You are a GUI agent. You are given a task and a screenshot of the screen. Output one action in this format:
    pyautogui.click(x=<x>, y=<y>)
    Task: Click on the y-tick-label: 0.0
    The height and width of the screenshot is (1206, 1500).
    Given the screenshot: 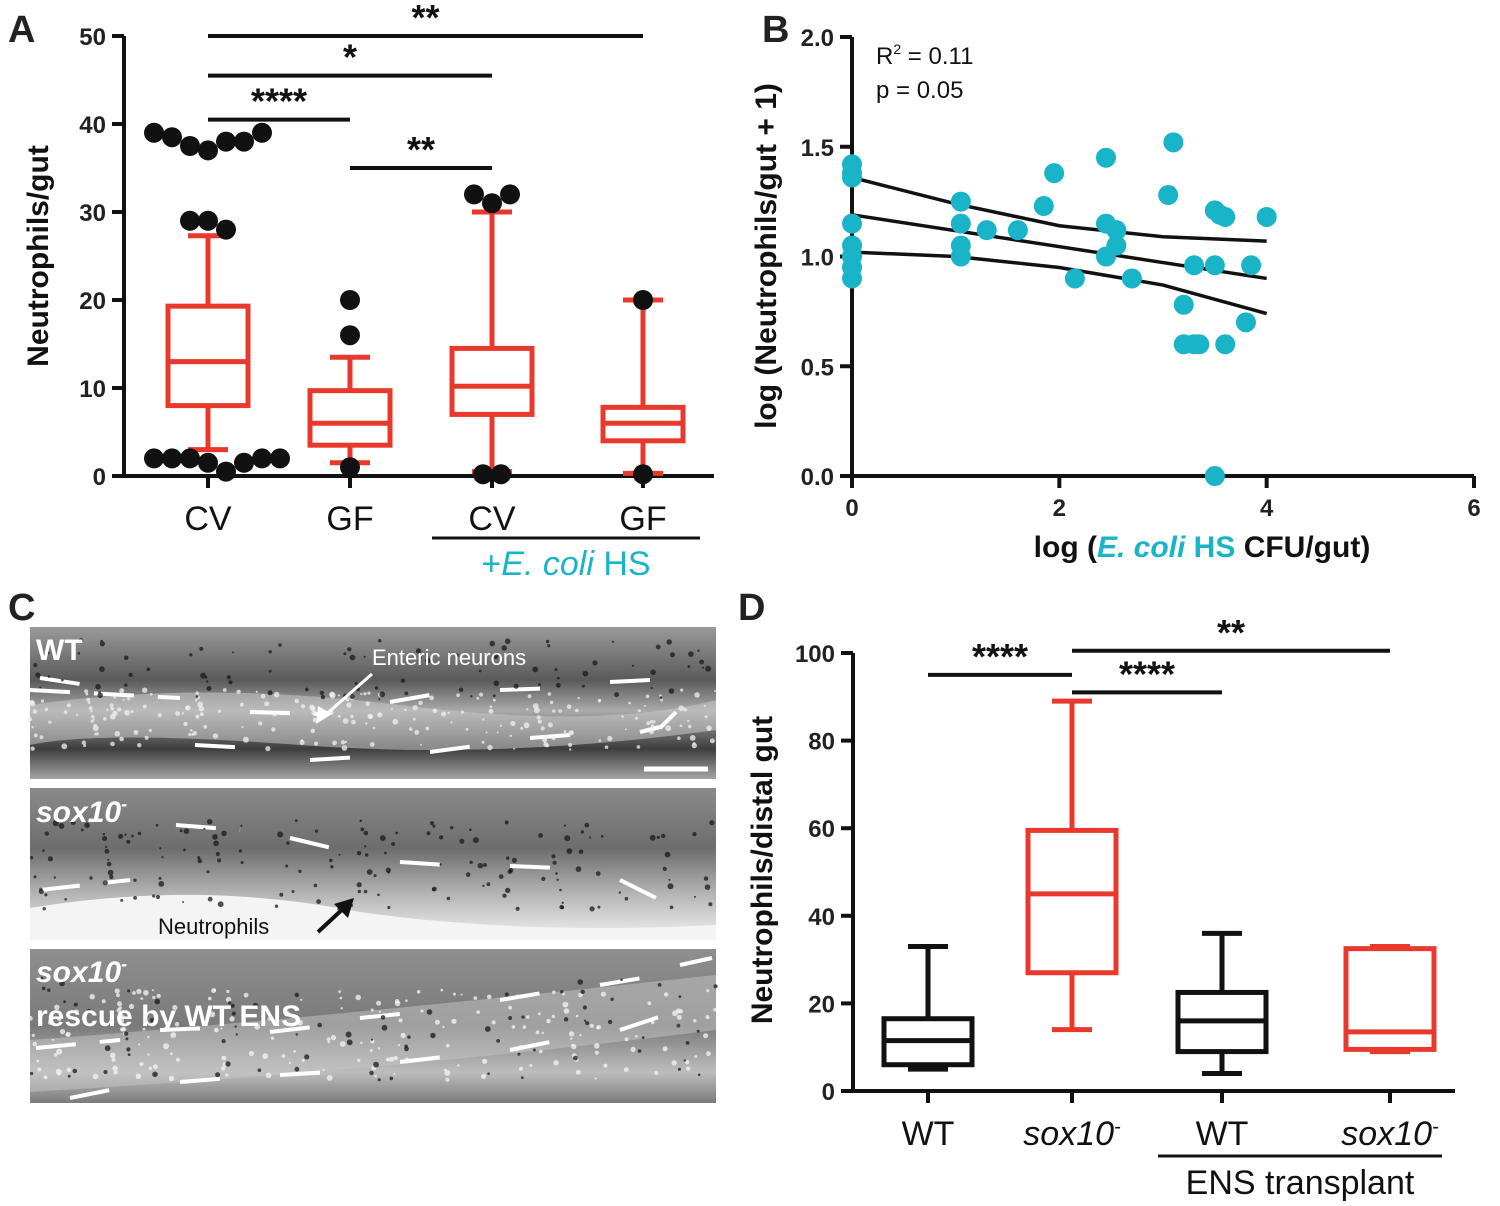 What is the action you would take?
    pyautogui.click(x=817, y=477)
    